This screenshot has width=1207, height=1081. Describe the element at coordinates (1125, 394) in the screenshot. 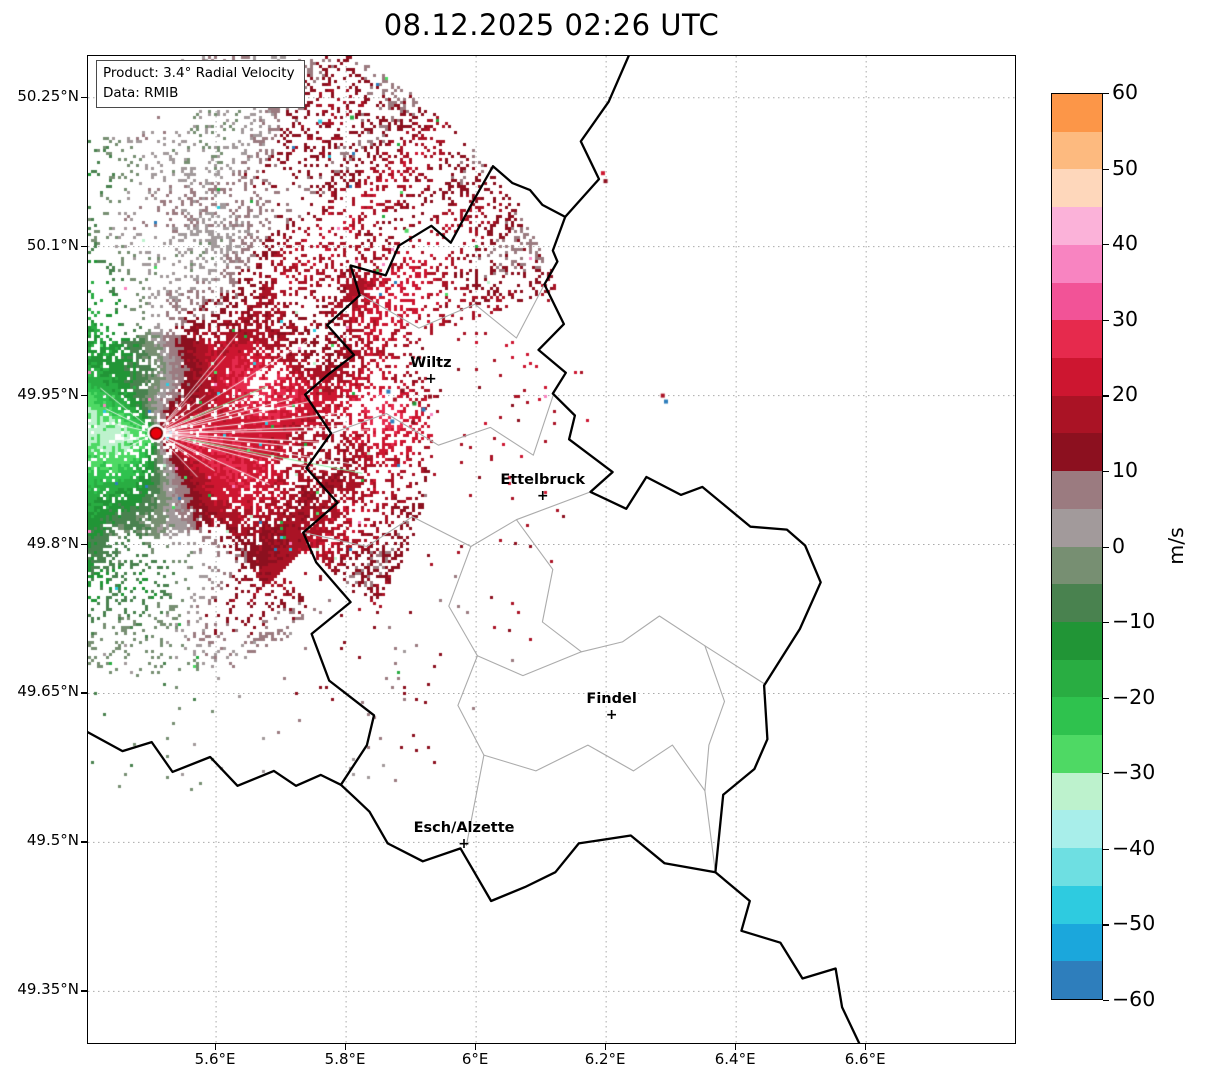

I see `colorbar-tick-label: 20` at that location.